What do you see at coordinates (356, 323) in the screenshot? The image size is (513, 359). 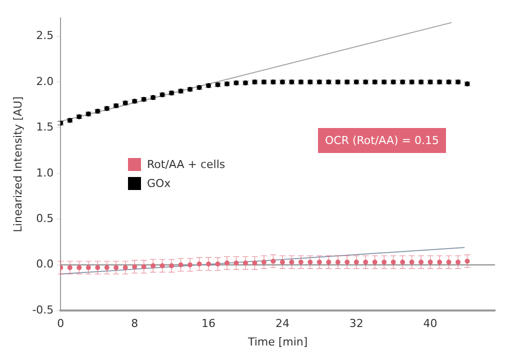 I see `x-tick-label: 32` at bounding box center [356, 323].